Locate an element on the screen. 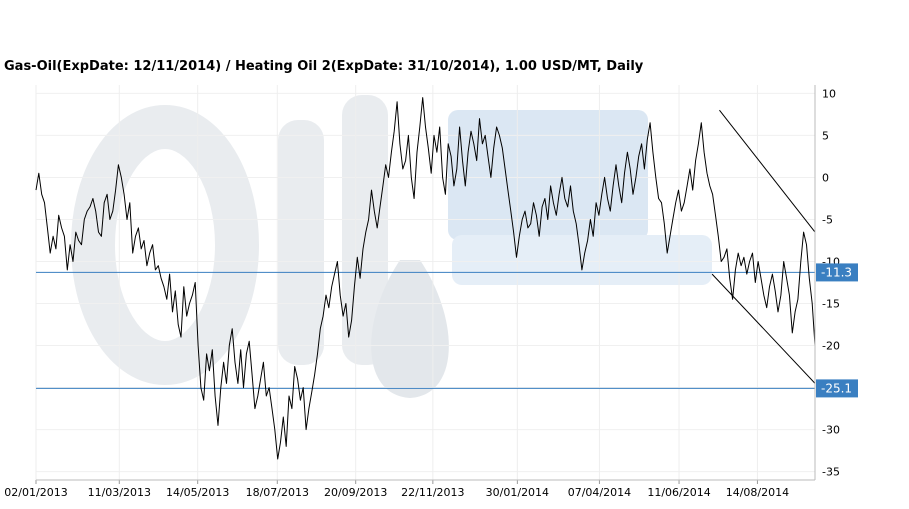  y-tick-label: -30 is located at coordinates (831, 430).